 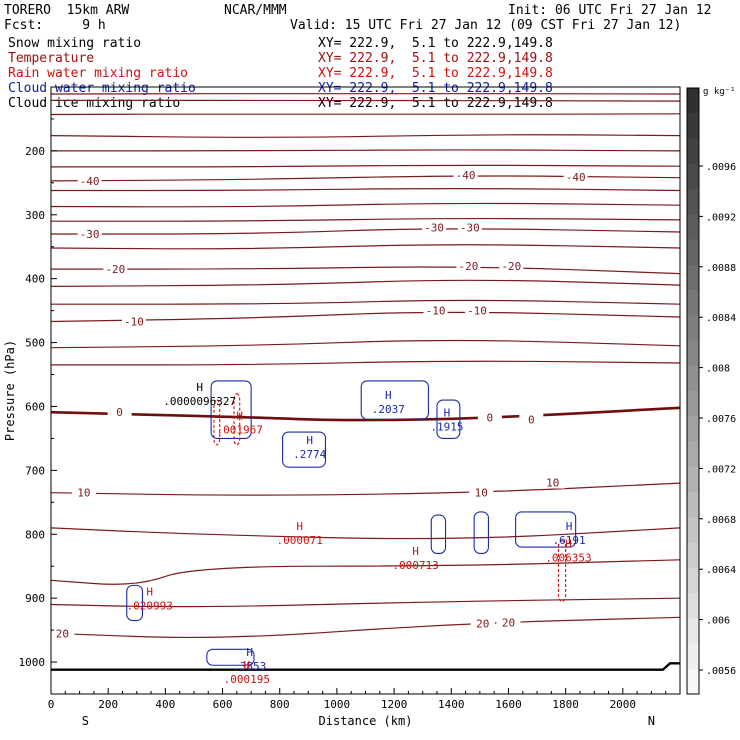 I want to click on colorbar-tick-label-2: .0088, so click(x=721, y=268).